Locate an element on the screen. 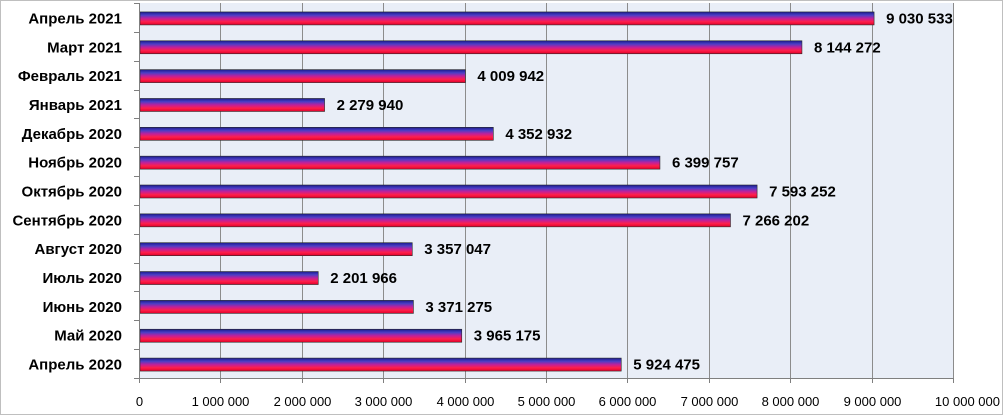 This screenshot has height=416, width=1004. x-tick-label: 2 000 000 is located at coordinates (303, 401).